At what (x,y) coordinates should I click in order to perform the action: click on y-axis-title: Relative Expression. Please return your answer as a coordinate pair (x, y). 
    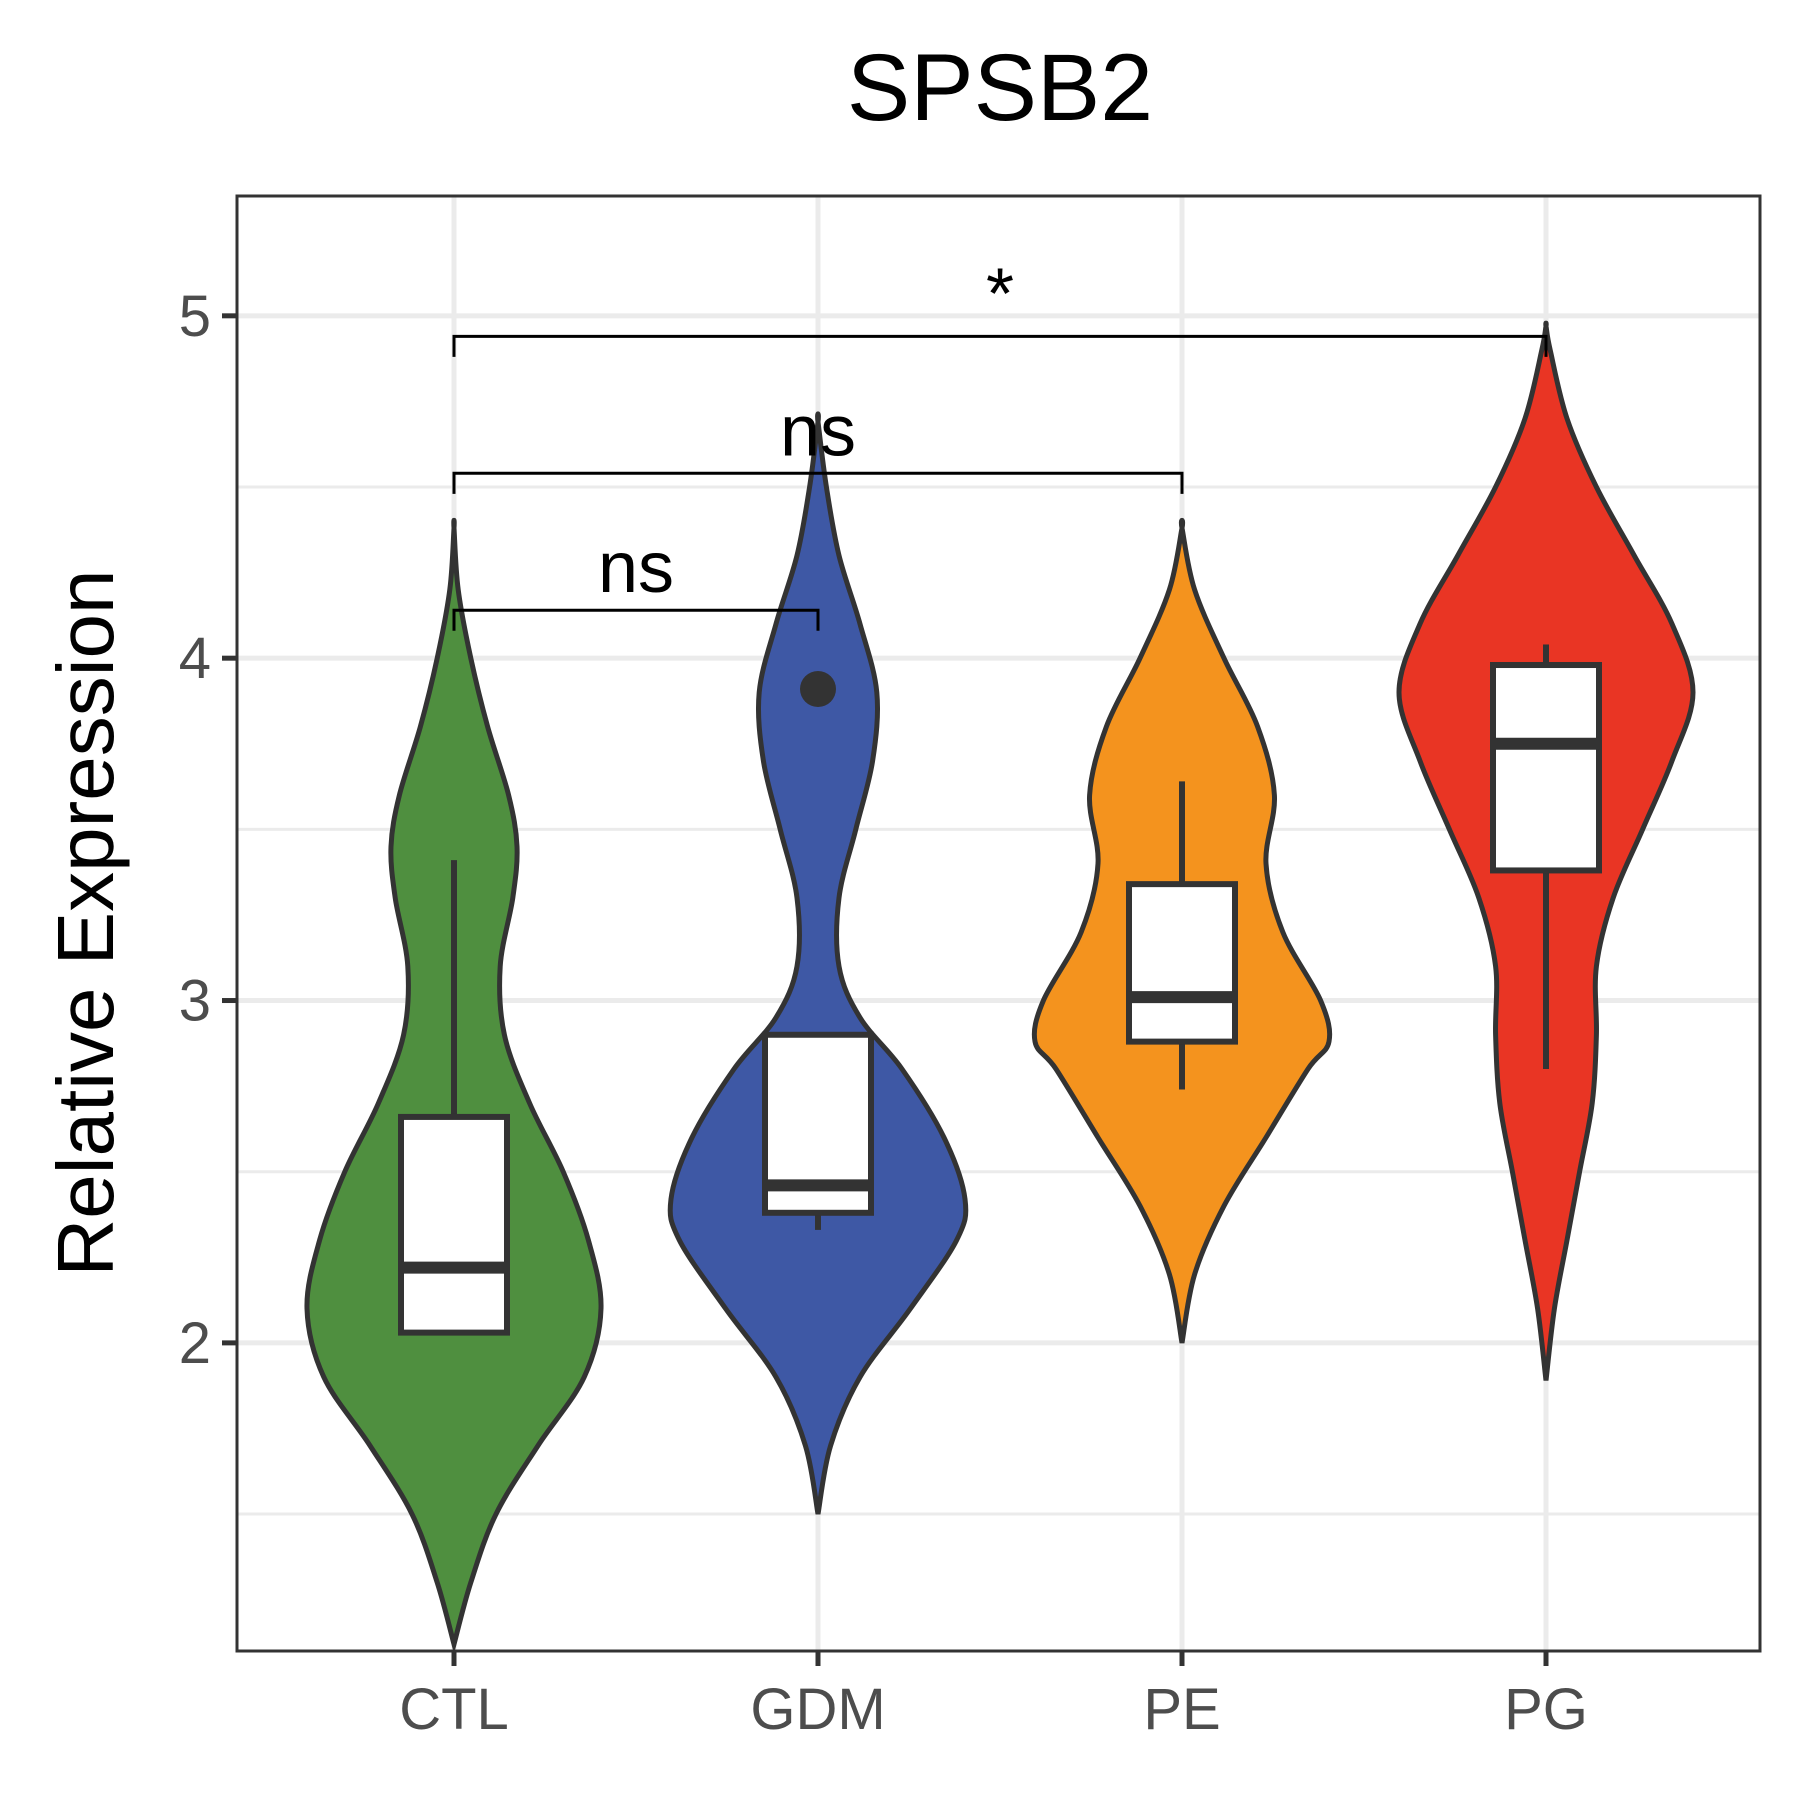
    Looking at the image, I should click on (85, 923).